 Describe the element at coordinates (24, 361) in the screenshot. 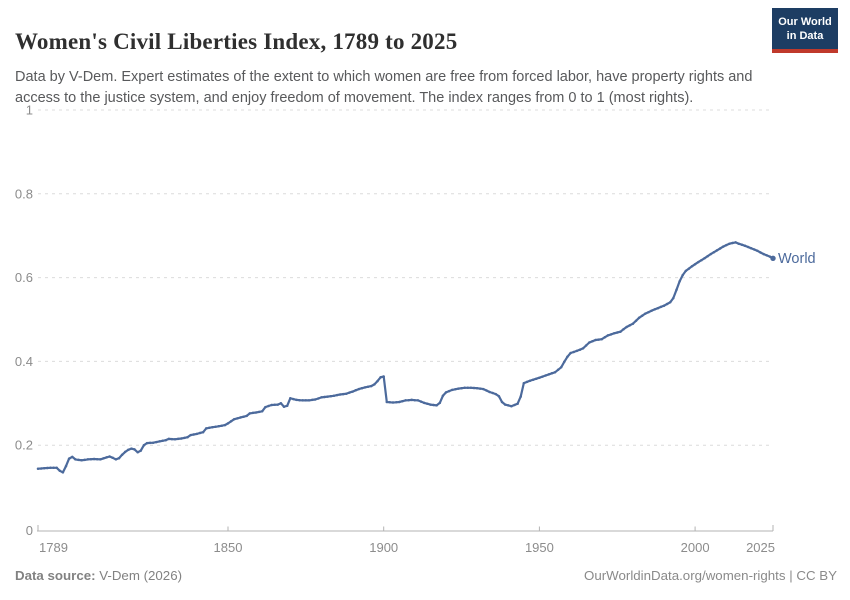

I see `y-tick-label: 0.4` at that location.